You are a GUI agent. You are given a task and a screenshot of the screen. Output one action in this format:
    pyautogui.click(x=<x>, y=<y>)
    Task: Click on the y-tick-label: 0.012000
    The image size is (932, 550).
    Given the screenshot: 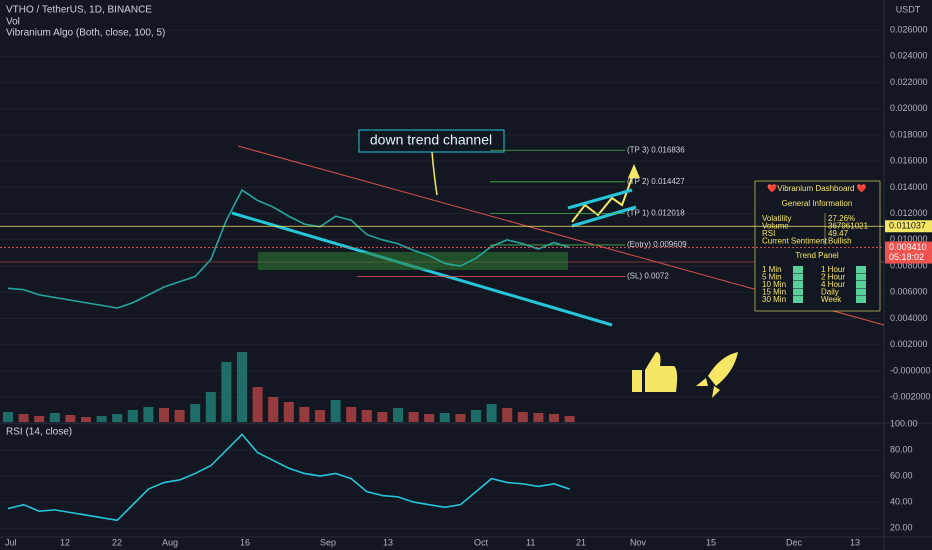 What is the action you would take?
    pyautogui.click(x=909, y=213)
    